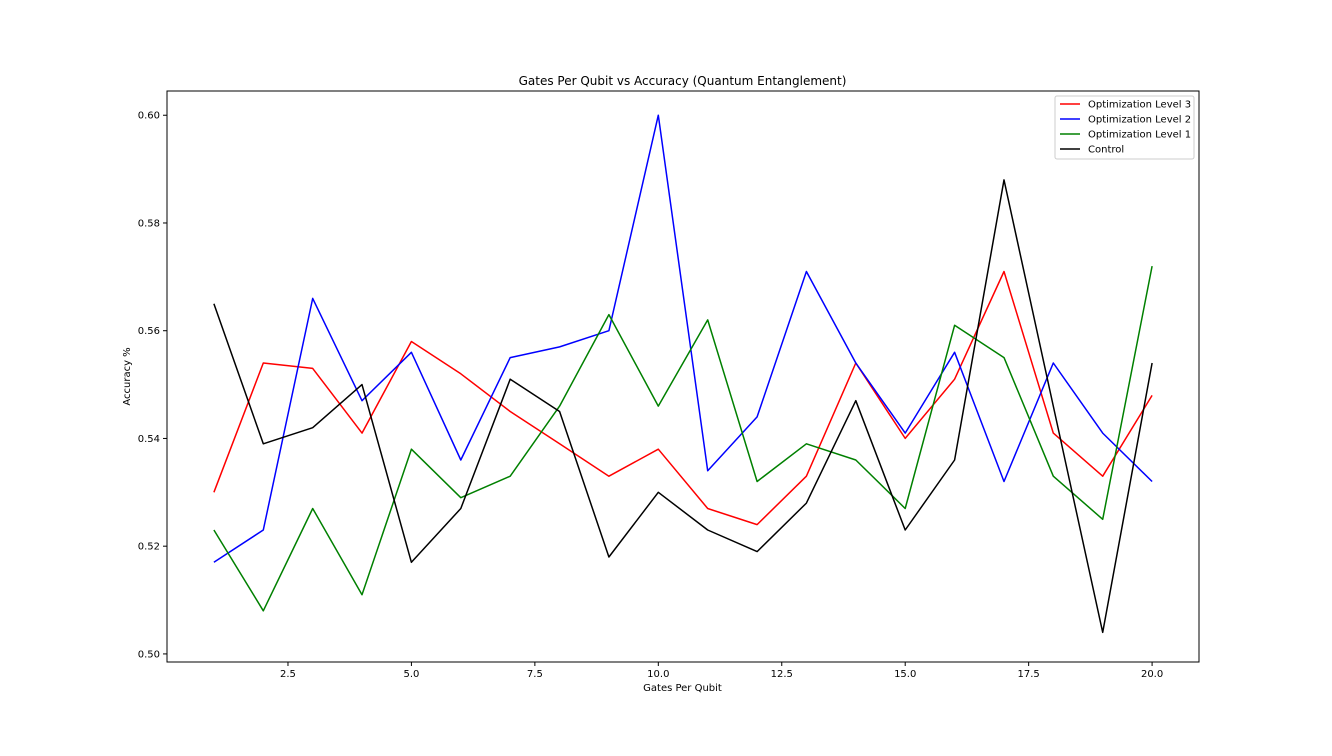 Image resolution: width=1332 pixels, height=756 pixels. I want to click on x-tick-label: 7.5, so click(535, 674).